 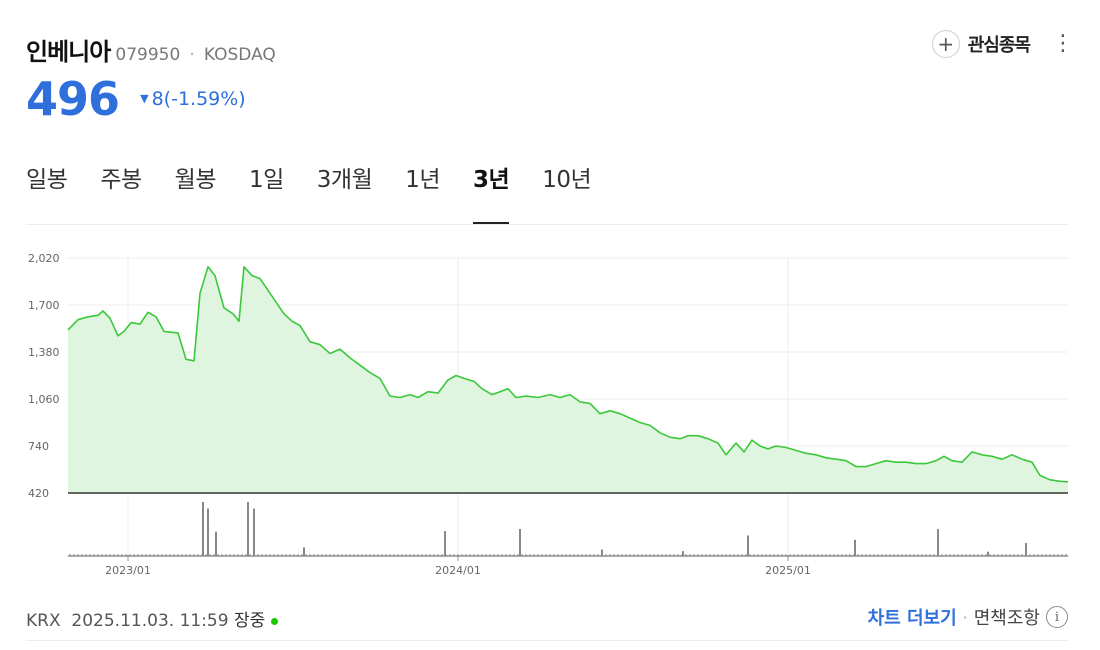 I want to click on tab-5: 1년, so click(x=423, y=180).